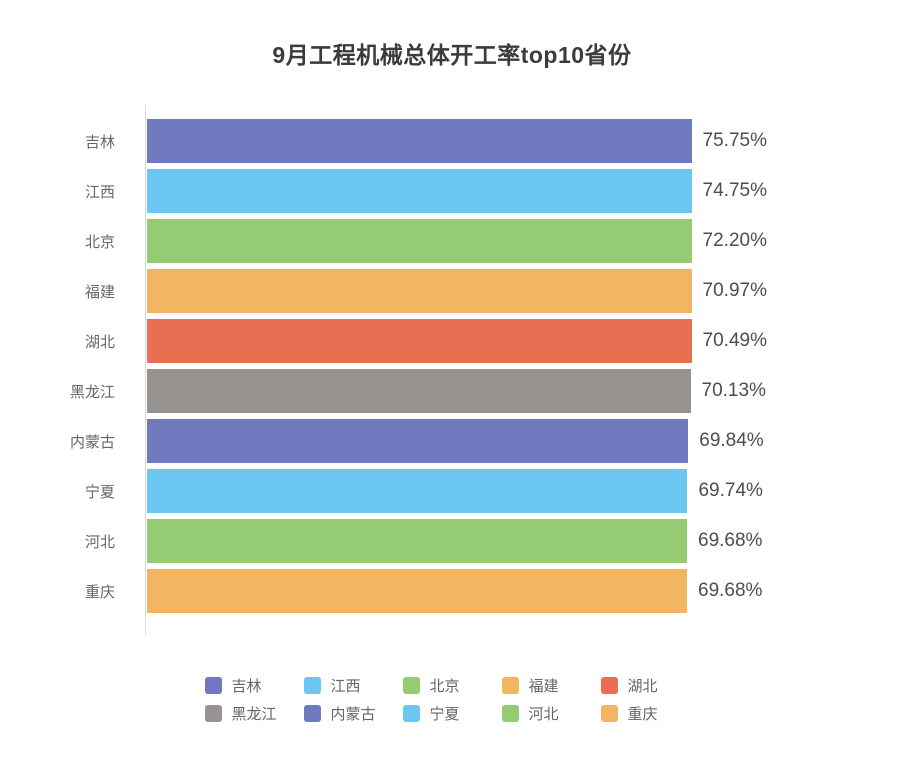  What do you see at coordinates (99, 592) in the screenshot?
I see `category-label: 重庆` at bounding box center [99, 592].